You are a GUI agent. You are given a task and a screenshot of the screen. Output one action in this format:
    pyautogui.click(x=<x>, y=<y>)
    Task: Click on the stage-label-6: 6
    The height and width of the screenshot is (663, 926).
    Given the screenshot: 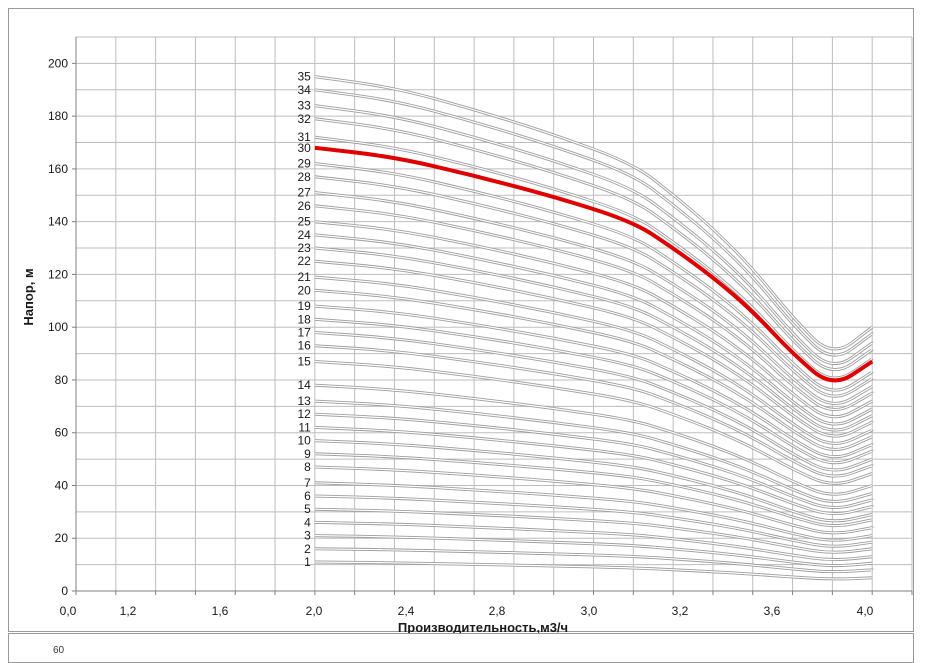 What is the action you would take?
    pyautogui.click(x=307, y=496)
    